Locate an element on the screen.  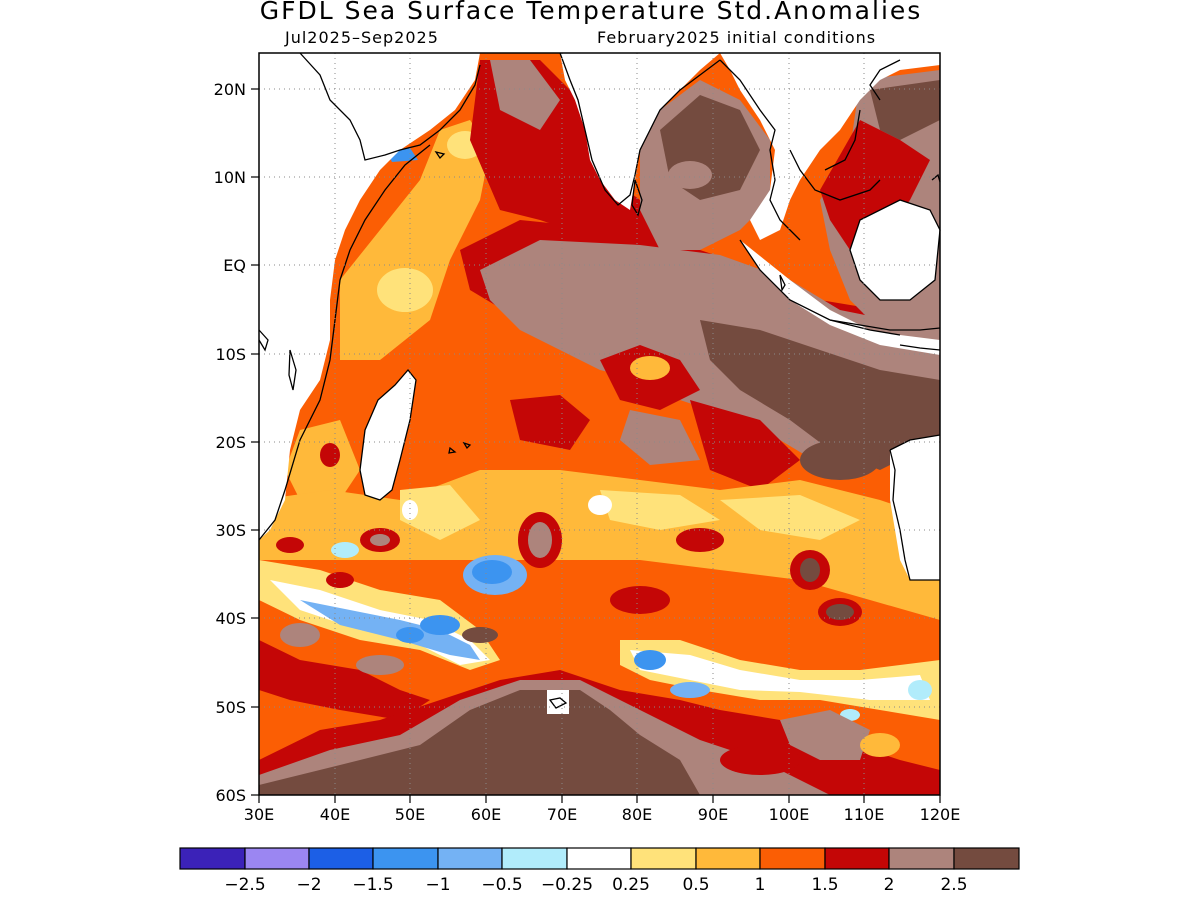
lat-label: 10S is located at coordinates (230, 354).